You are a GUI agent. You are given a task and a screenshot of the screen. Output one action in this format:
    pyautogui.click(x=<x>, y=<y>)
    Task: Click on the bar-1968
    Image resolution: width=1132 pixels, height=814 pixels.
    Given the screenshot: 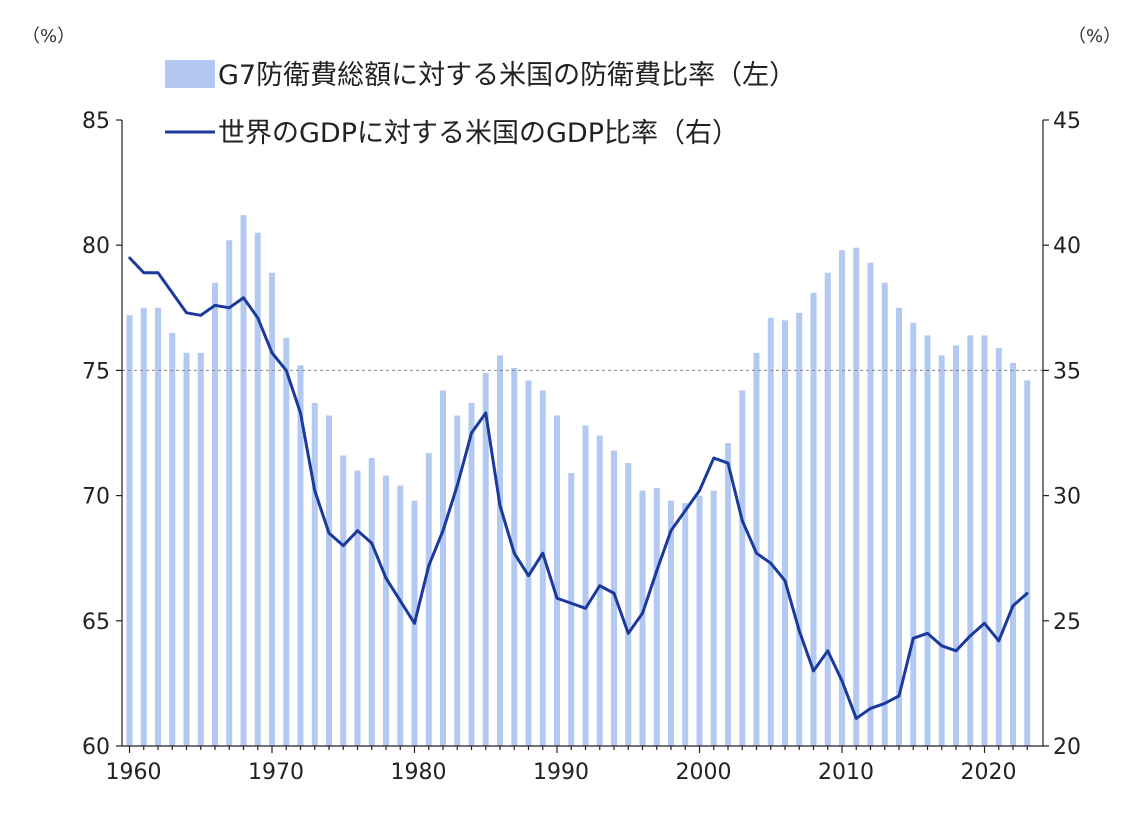 What is the action you would take?
    pyautogui.click(x=243, y=480)
    